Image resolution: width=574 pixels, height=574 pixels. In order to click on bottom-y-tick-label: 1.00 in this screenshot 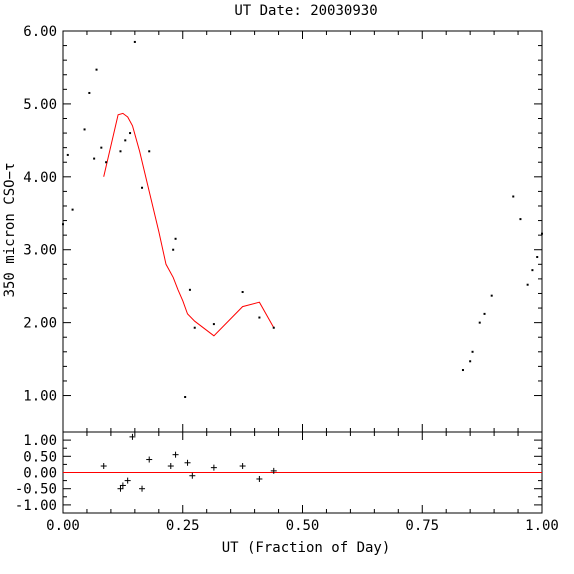, I will do `click(40, 441)`.